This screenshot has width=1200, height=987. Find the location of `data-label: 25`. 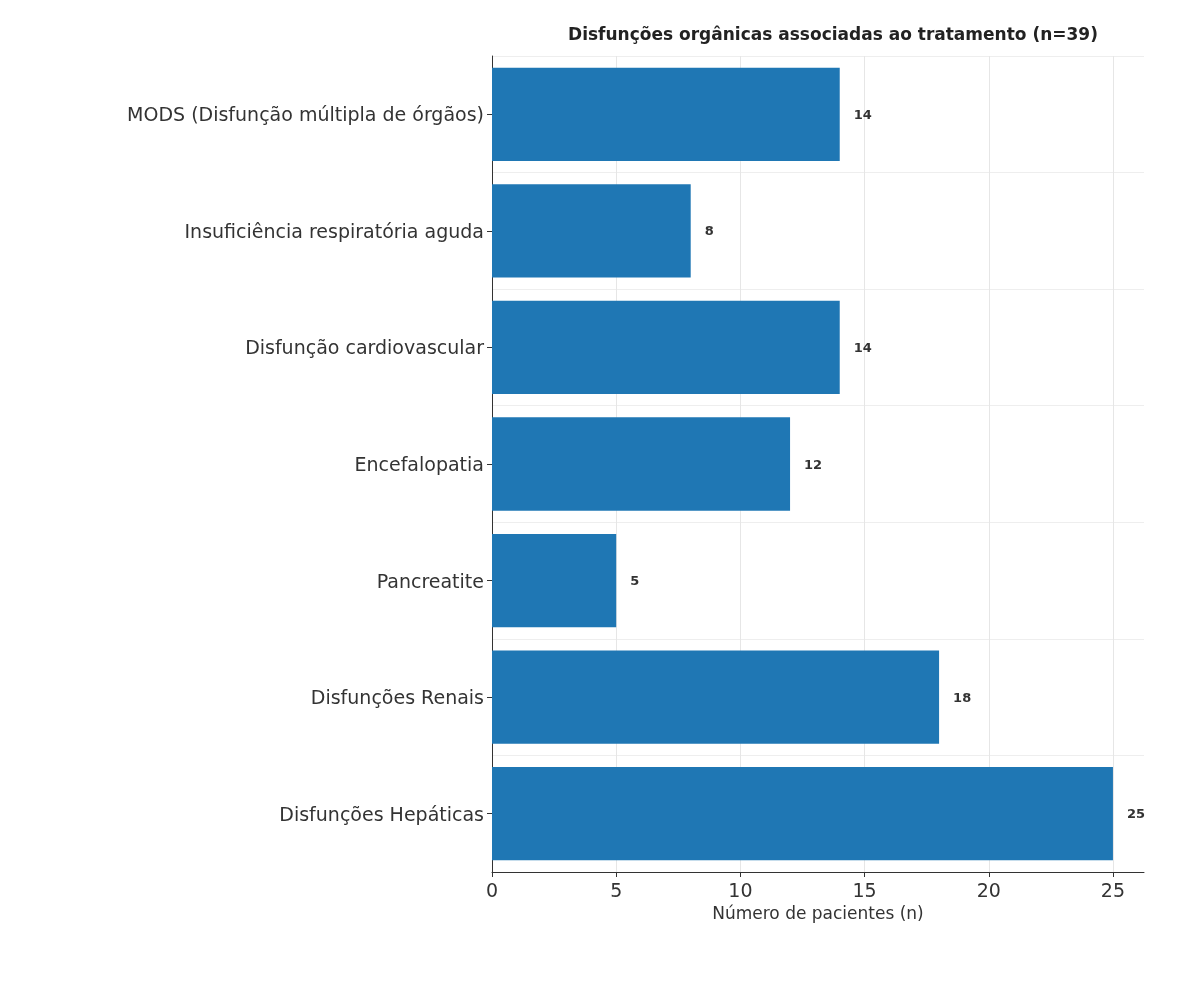

data-label: 25 is located at coordinates (1136, 814).